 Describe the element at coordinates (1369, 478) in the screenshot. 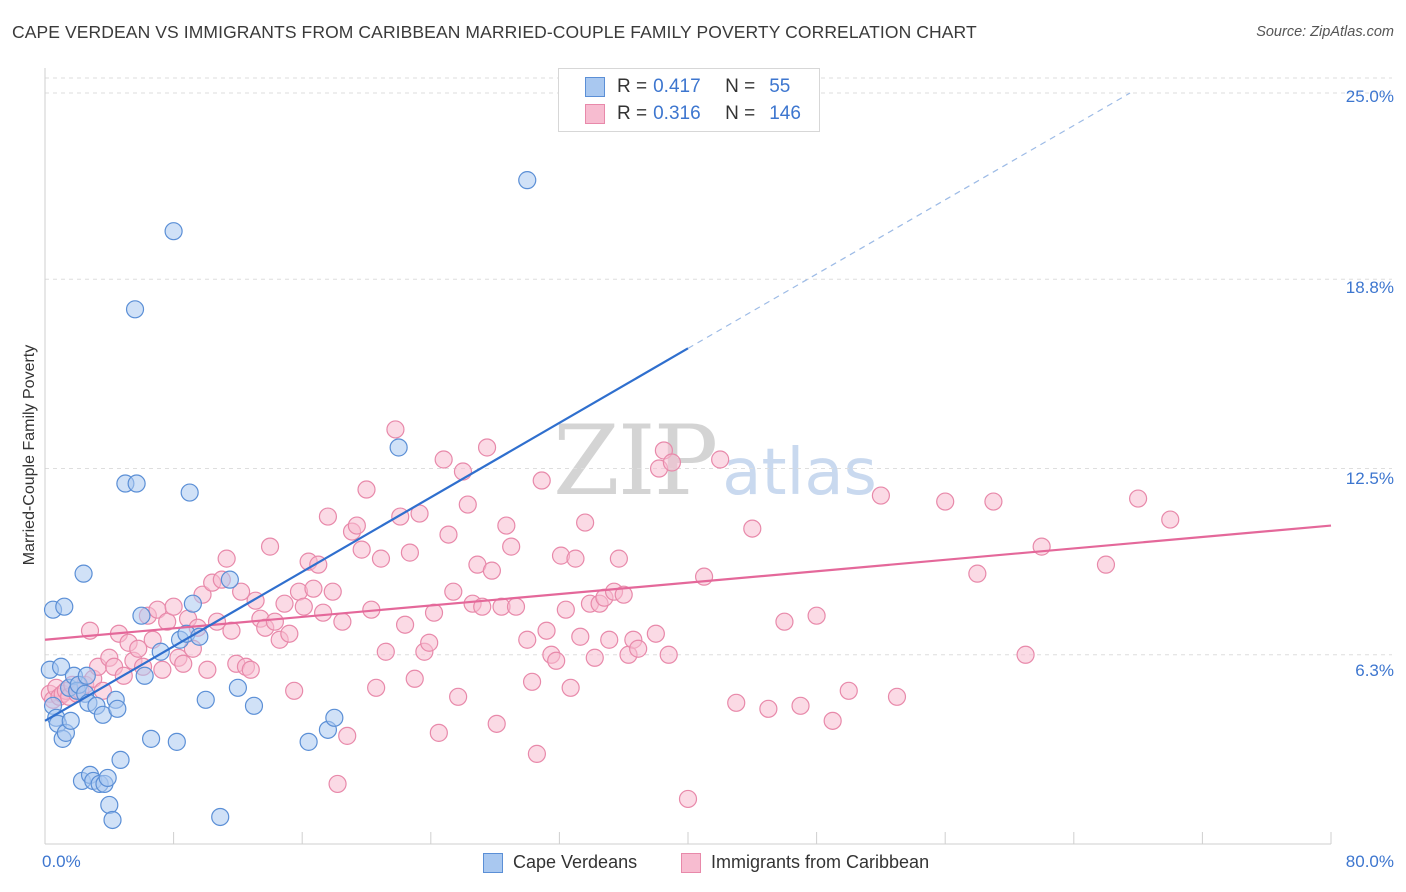

I see `y-tick-label: 12.5%` at that location.